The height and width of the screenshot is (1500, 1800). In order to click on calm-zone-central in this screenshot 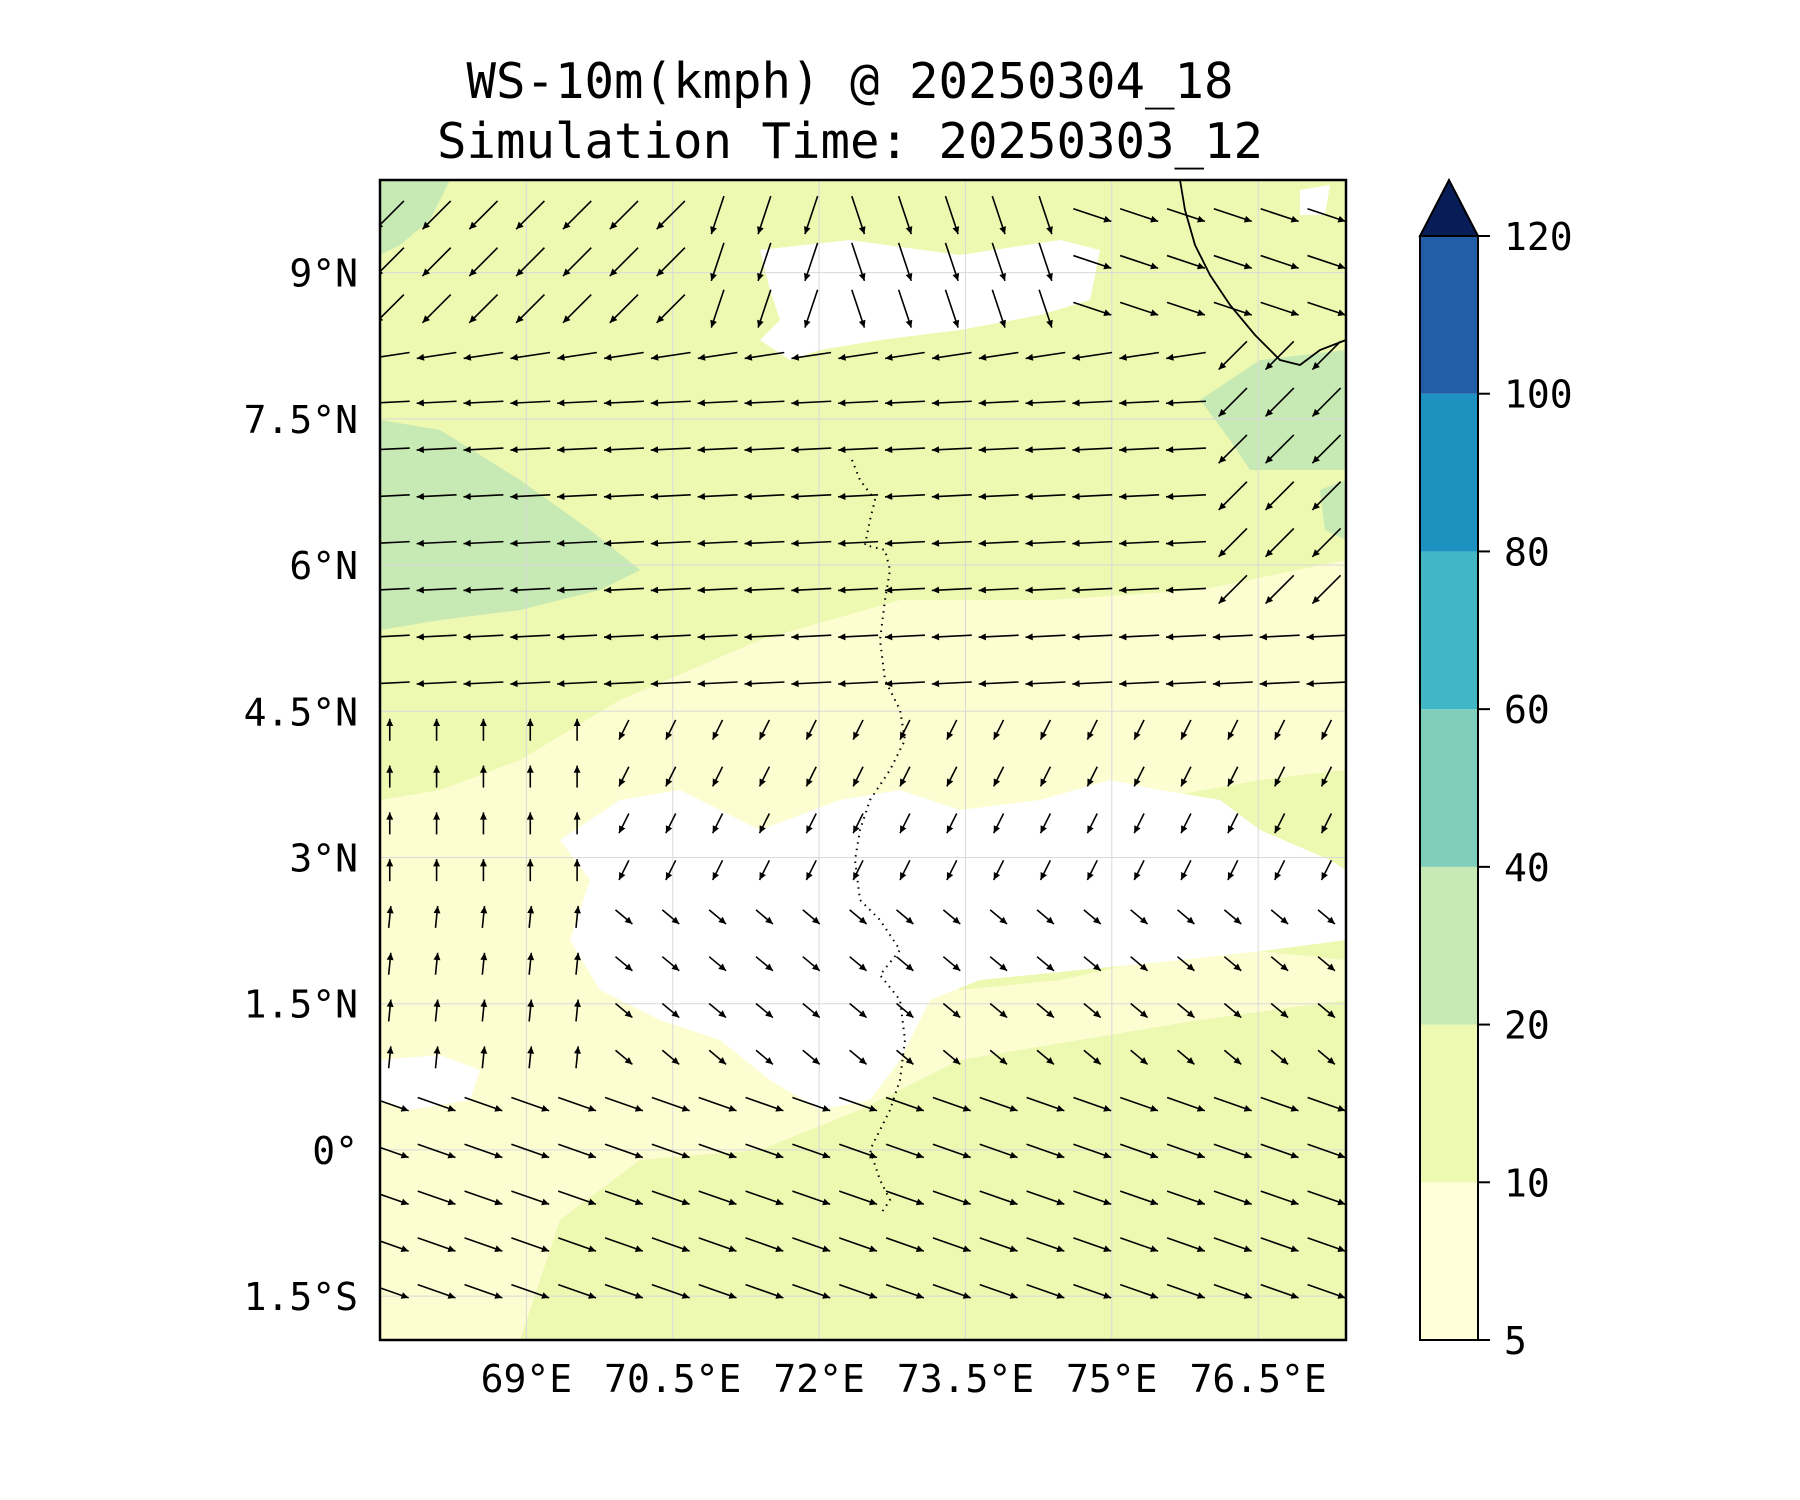, I will do `click(953, 945)`.